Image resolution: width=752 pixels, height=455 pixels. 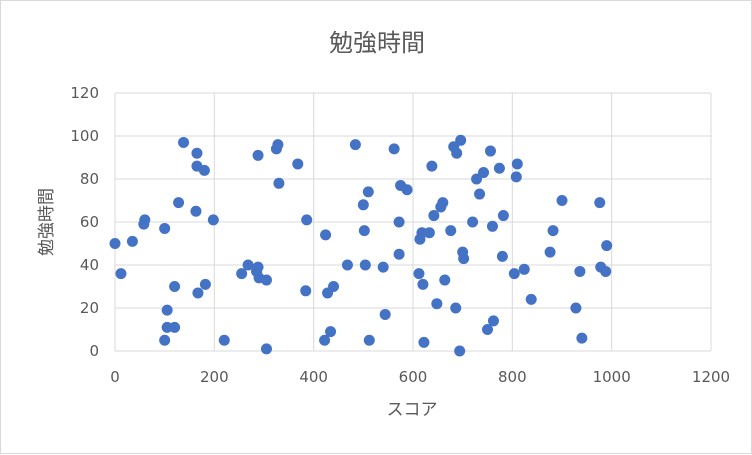 What do you see at coordinates (413, 377) in the screenshot?
I see `x-tick-label: 600` at bounding box center [413, 377].